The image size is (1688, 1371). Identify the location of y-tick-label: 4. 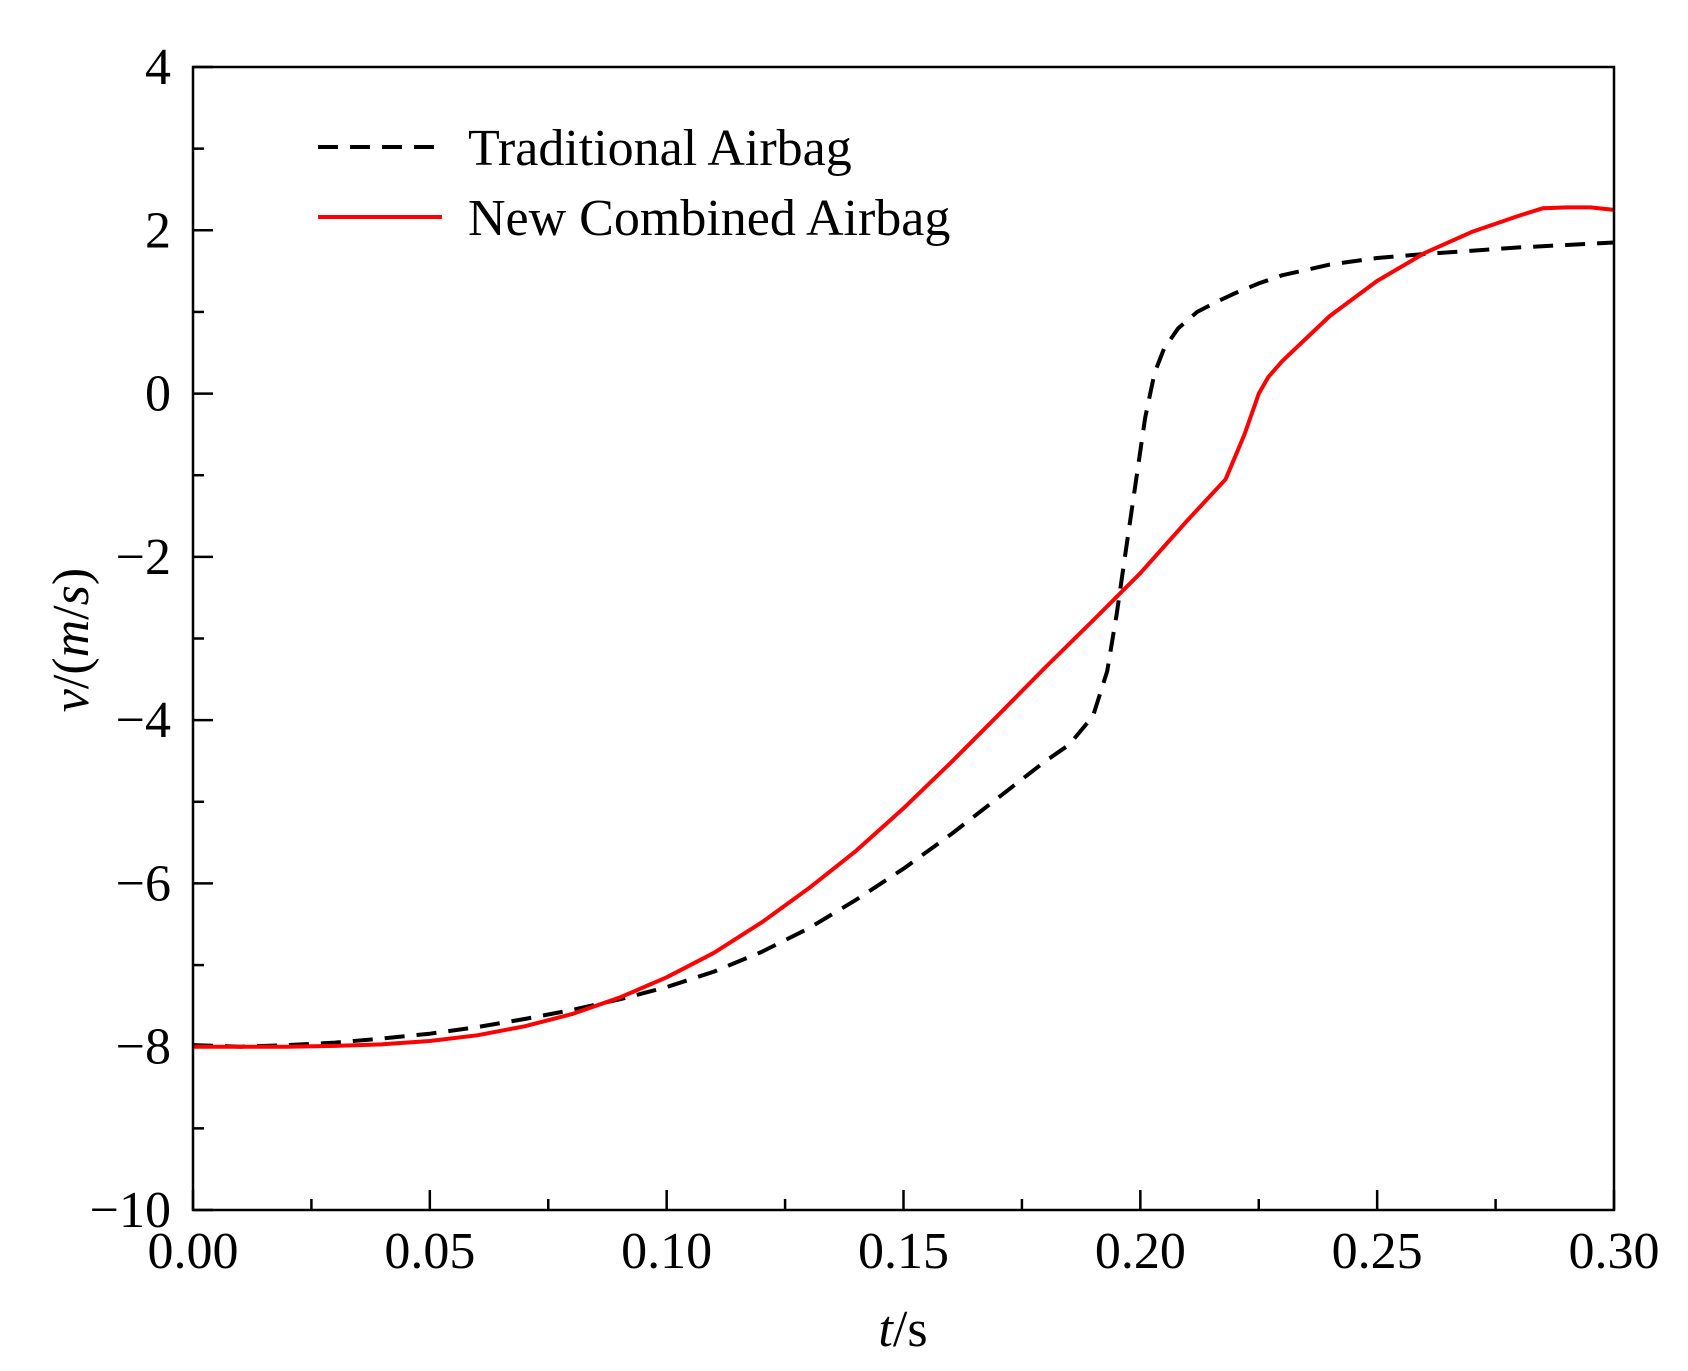
(158, 67).